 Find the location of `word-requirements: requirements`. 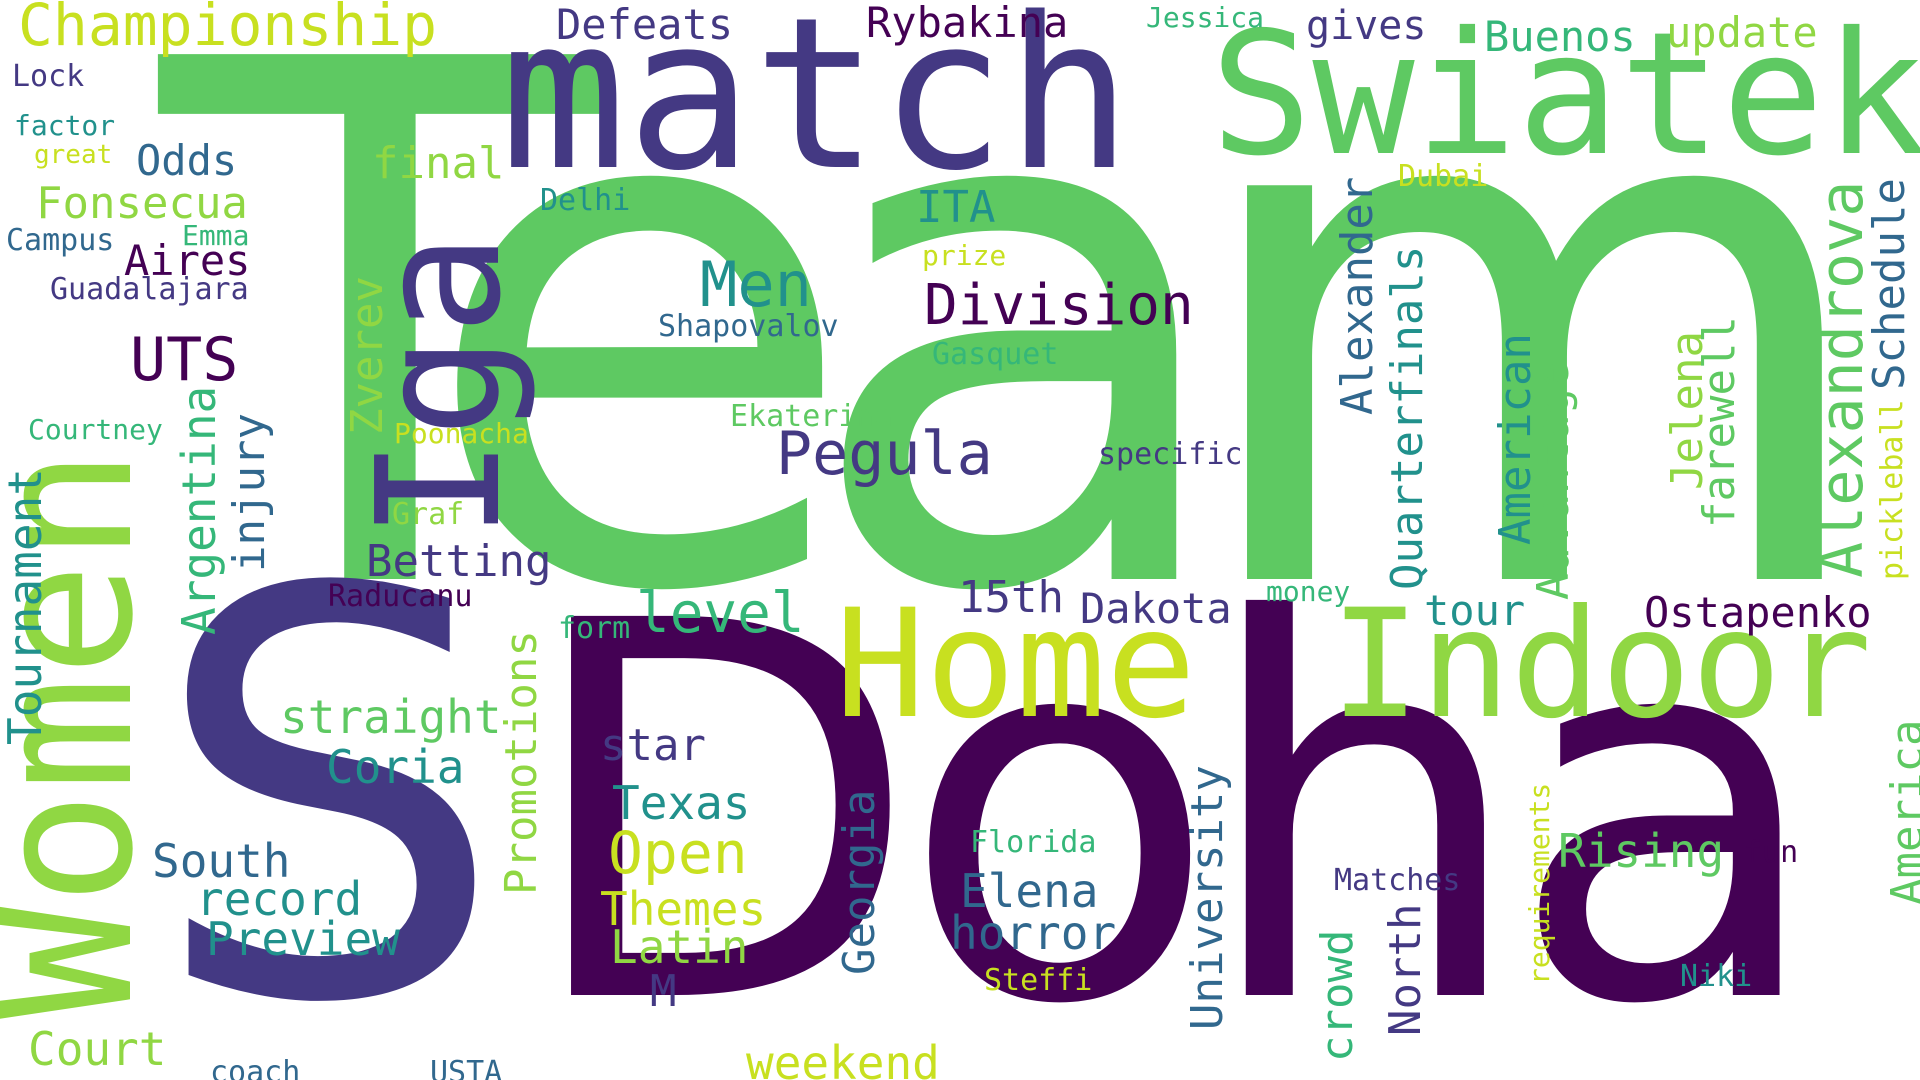

word-requirements: requirements is located at coordinates (1539, 883).